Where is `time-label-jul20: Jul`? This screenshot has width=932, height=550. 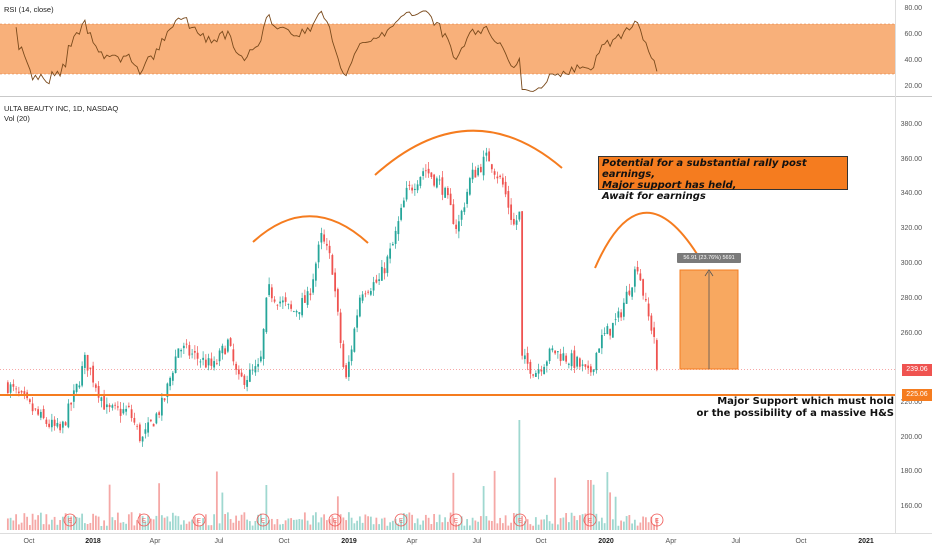
time-label-jul20: Jul is located at coordinates (736, 541).